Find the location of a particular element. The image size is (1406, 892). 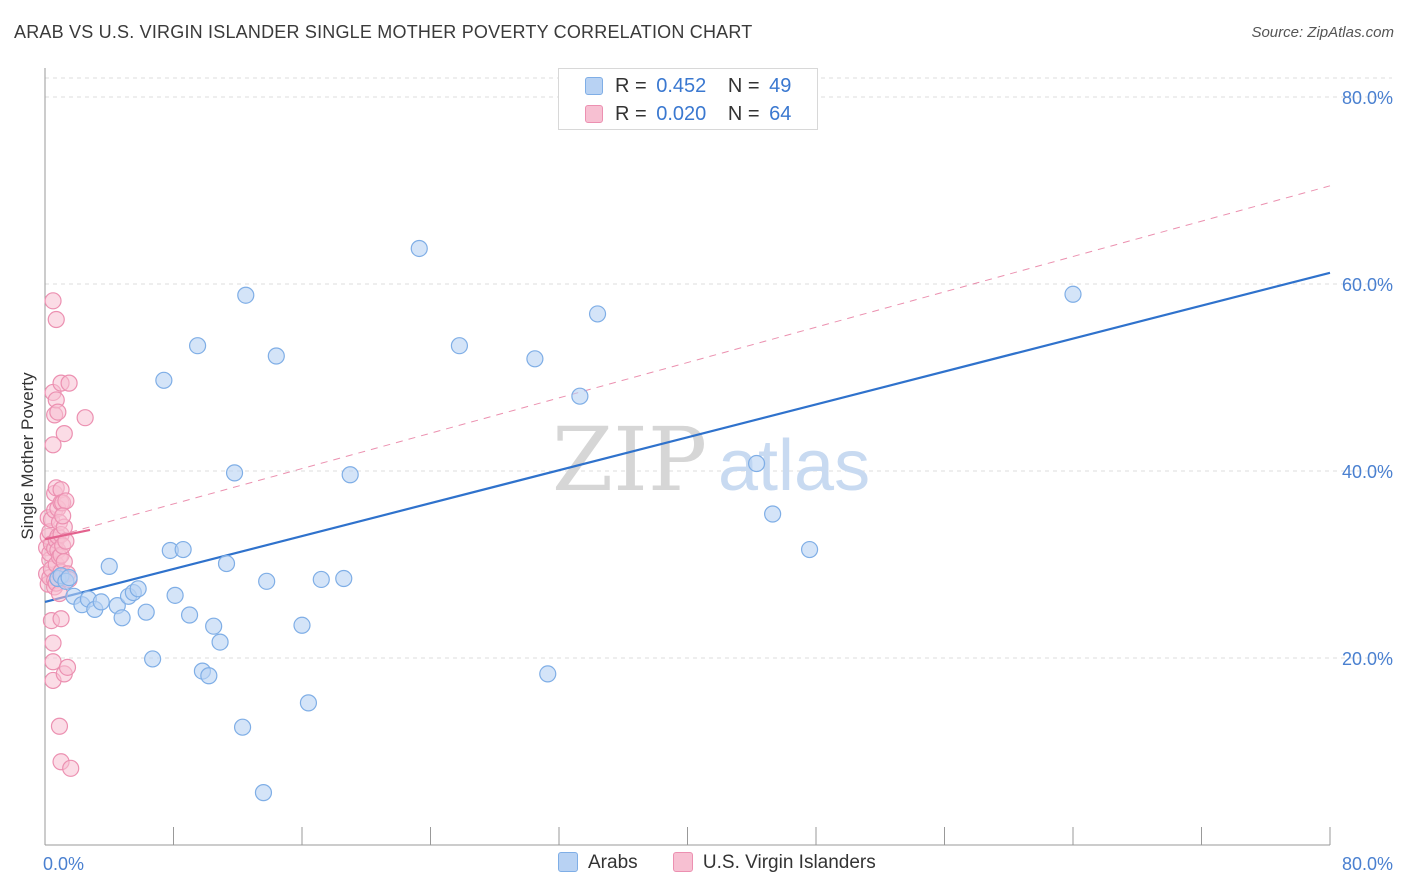

vi-r-label: R = is located at coordinates (631, 114).